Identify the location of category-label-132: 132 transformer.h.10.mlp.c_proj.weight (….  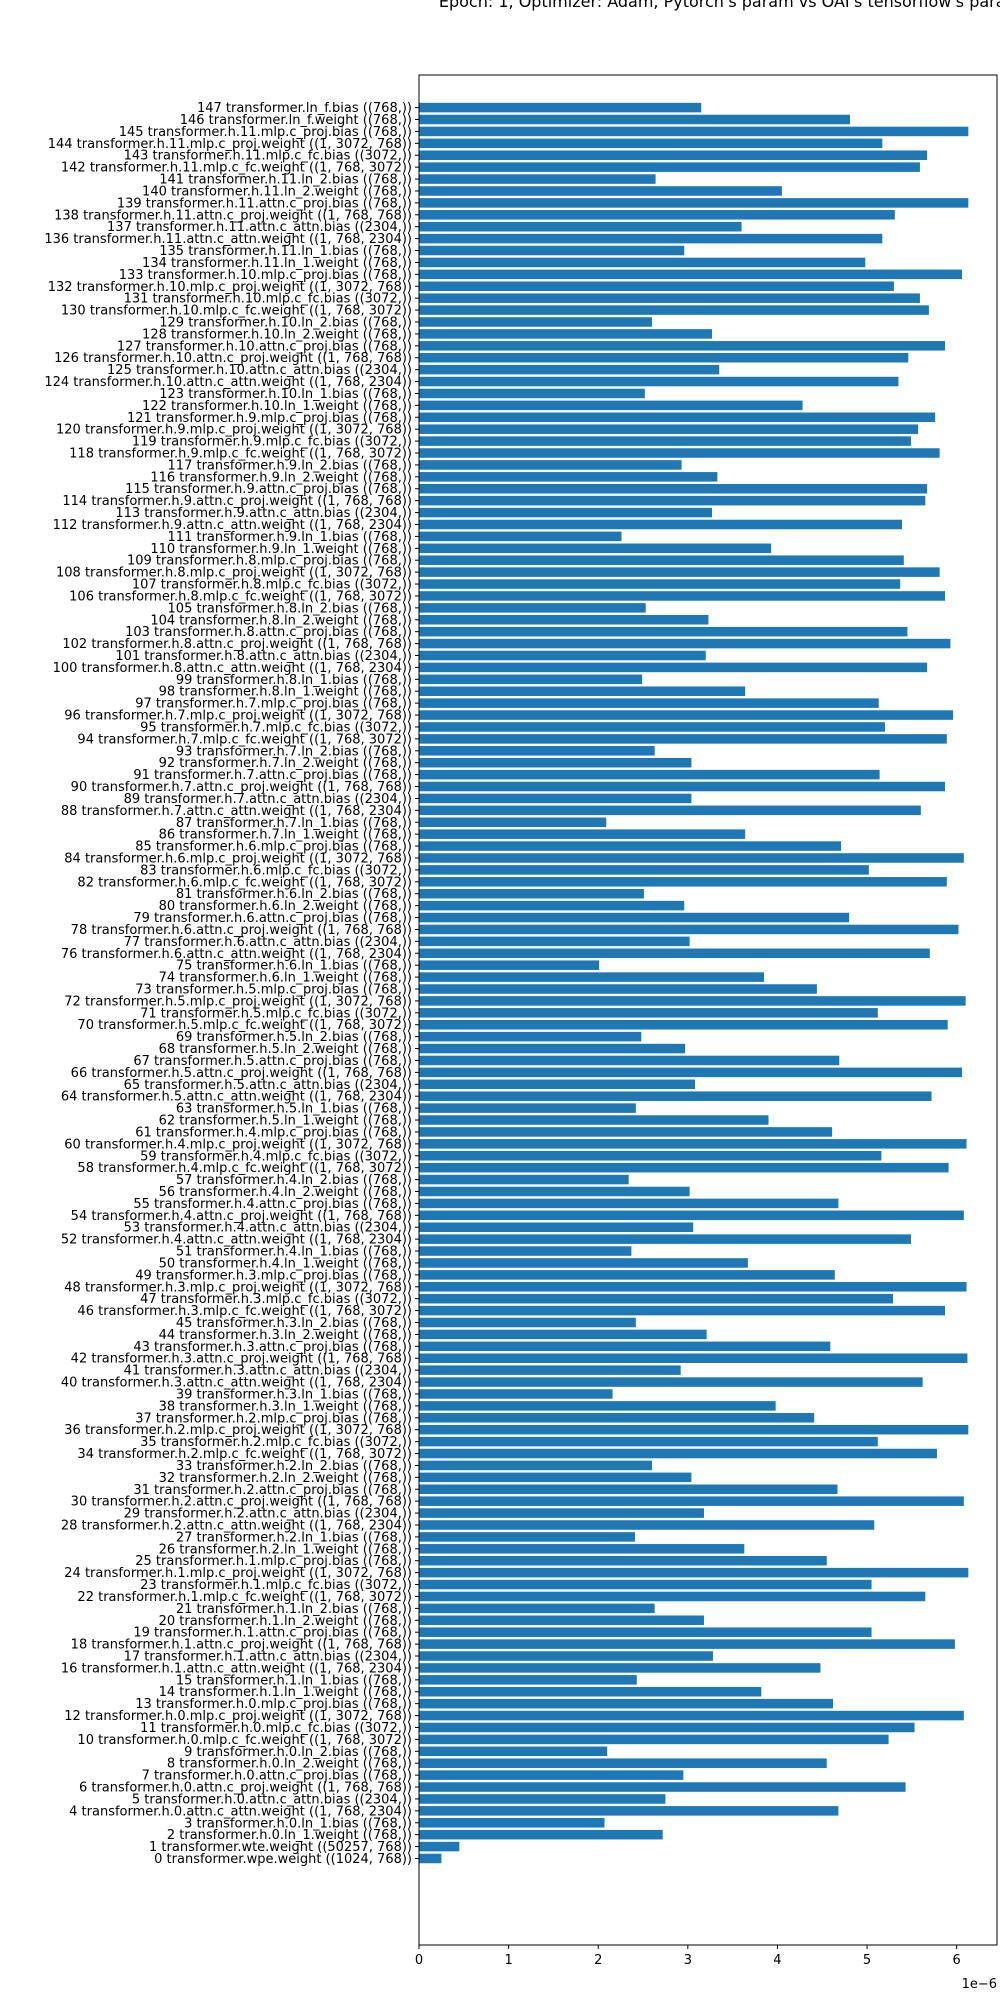
(230, 287).